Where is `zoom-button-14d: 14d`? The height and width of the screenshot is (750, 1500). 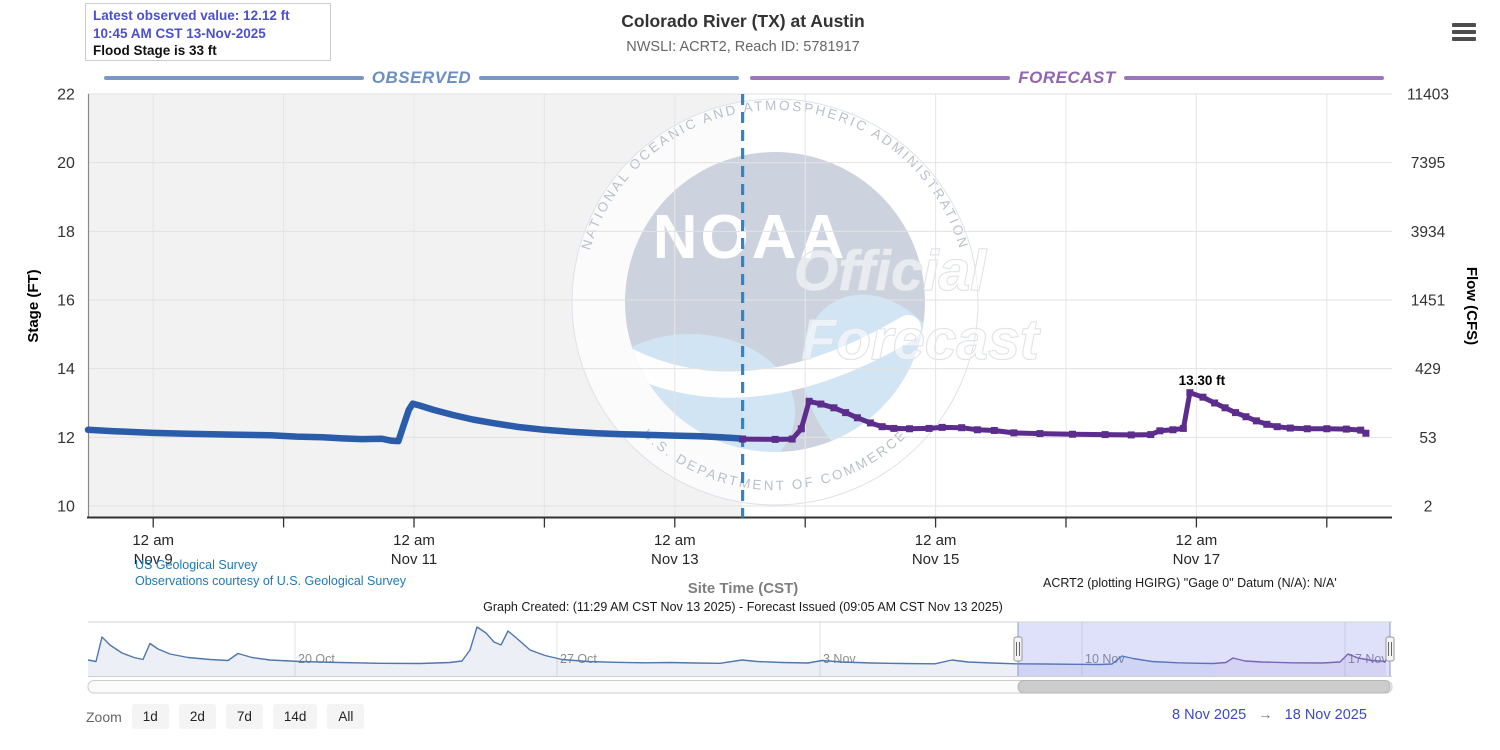 zoom-button-14d: 14d is located at coordinates (295, 716).